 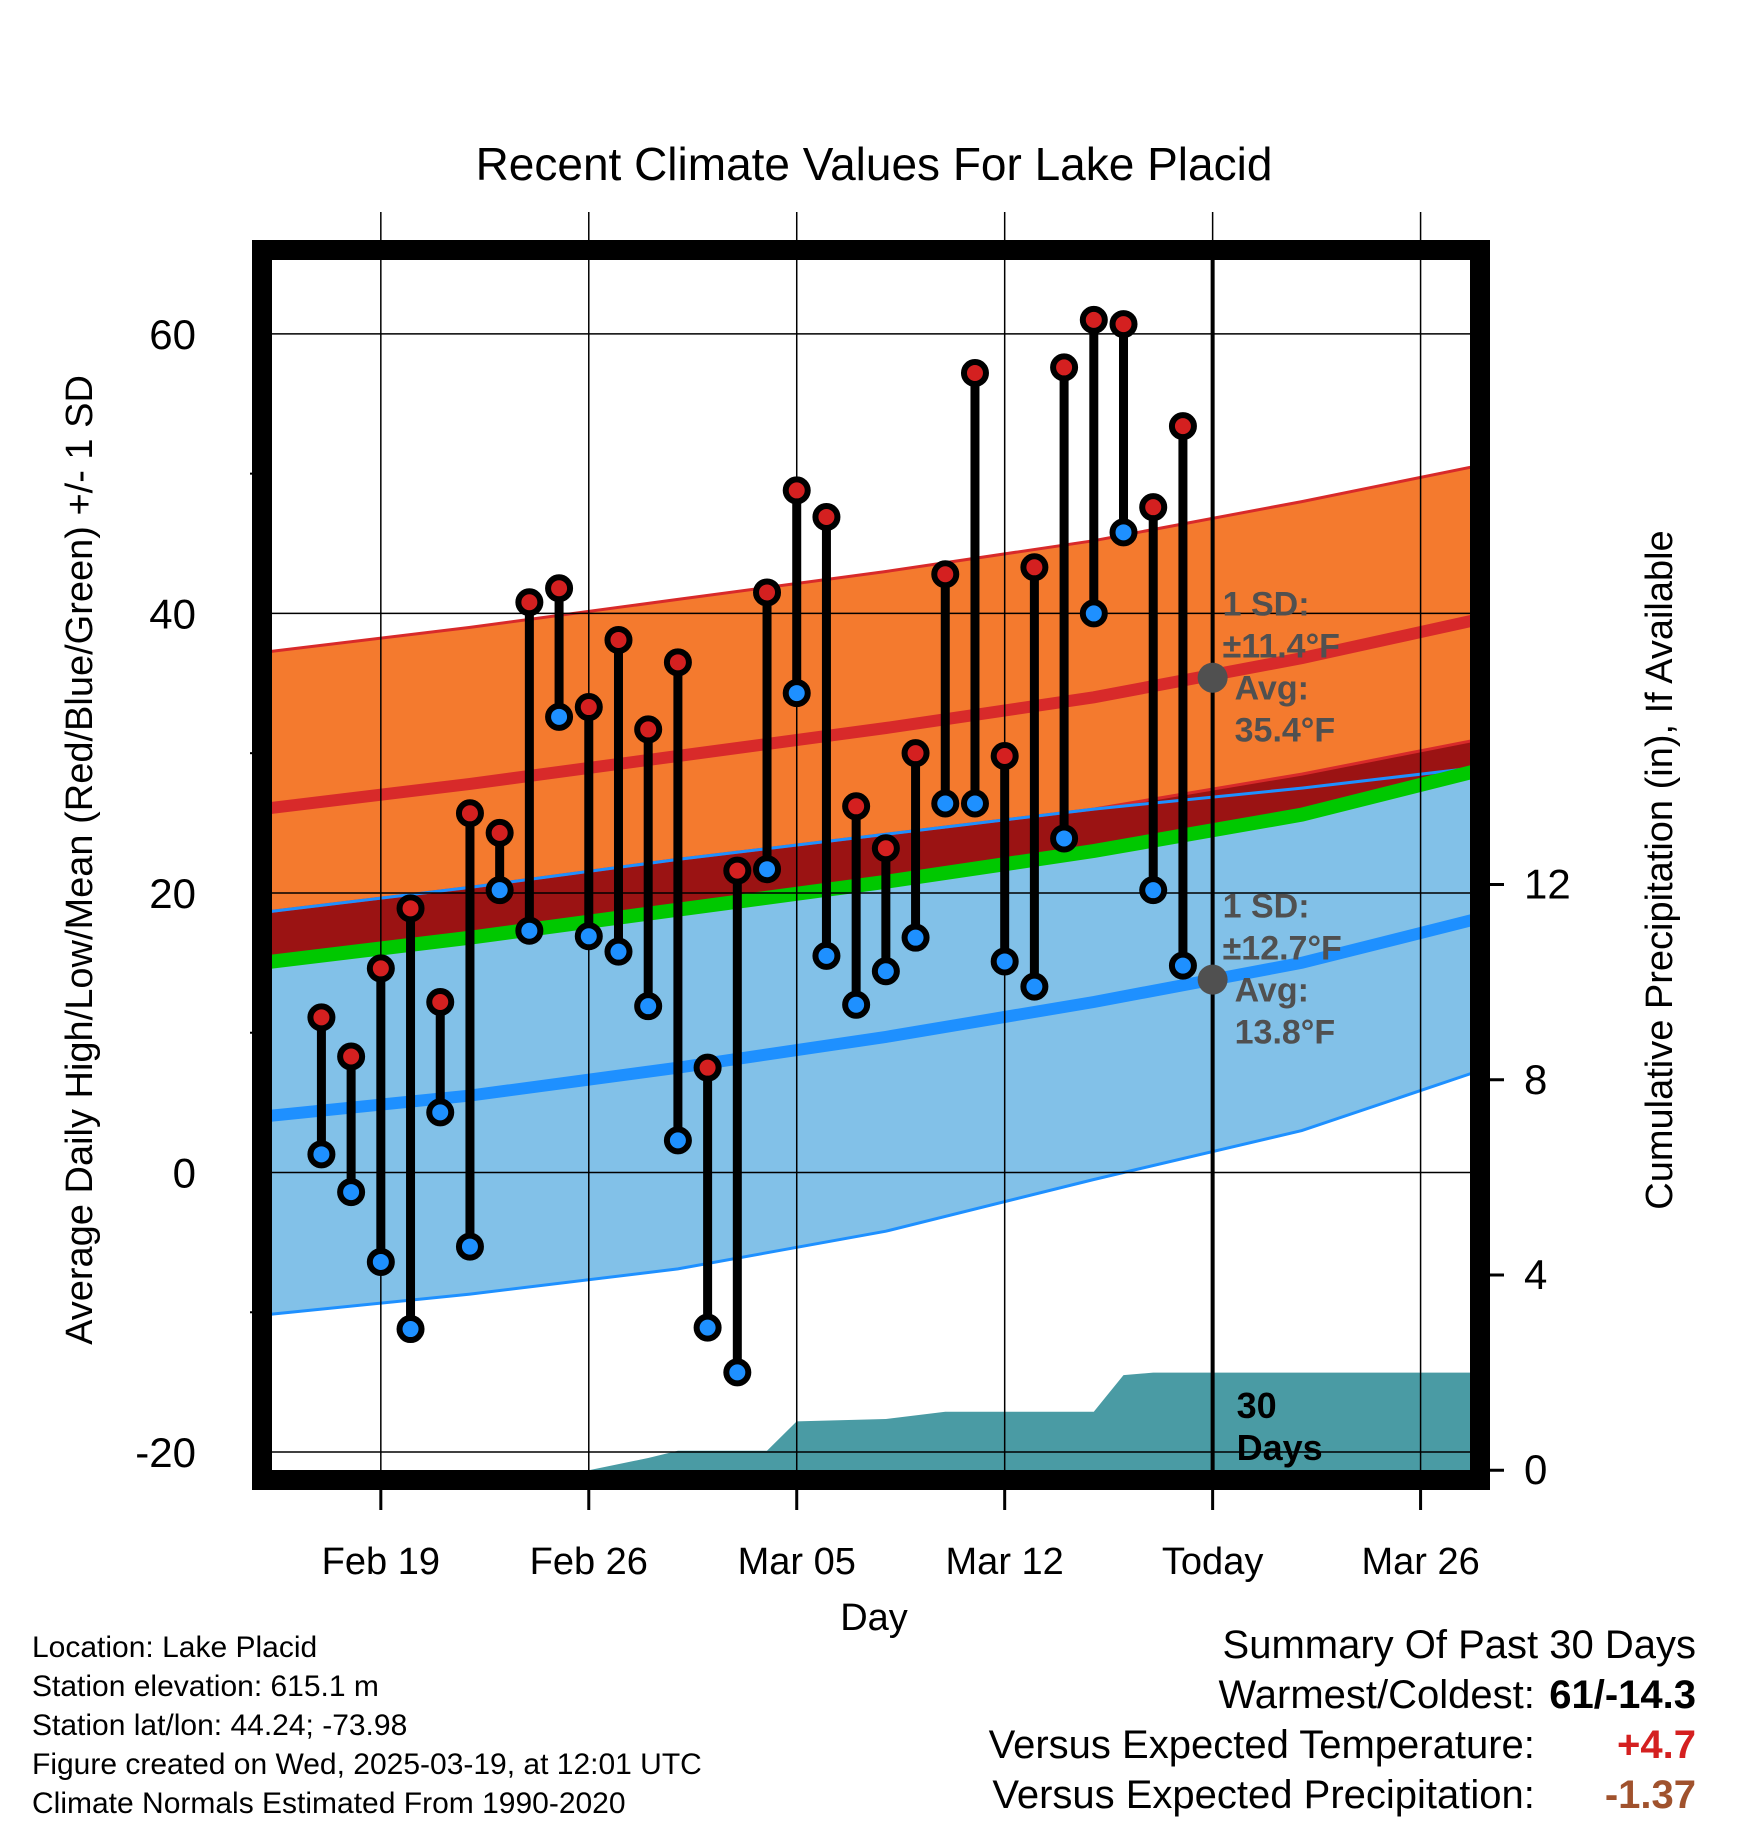 What do you see at coordinates (874, 164) in the screenshot?
I see `chart-title: Recent Climate Values For Lake Placid` at bounding box center [874, 164].